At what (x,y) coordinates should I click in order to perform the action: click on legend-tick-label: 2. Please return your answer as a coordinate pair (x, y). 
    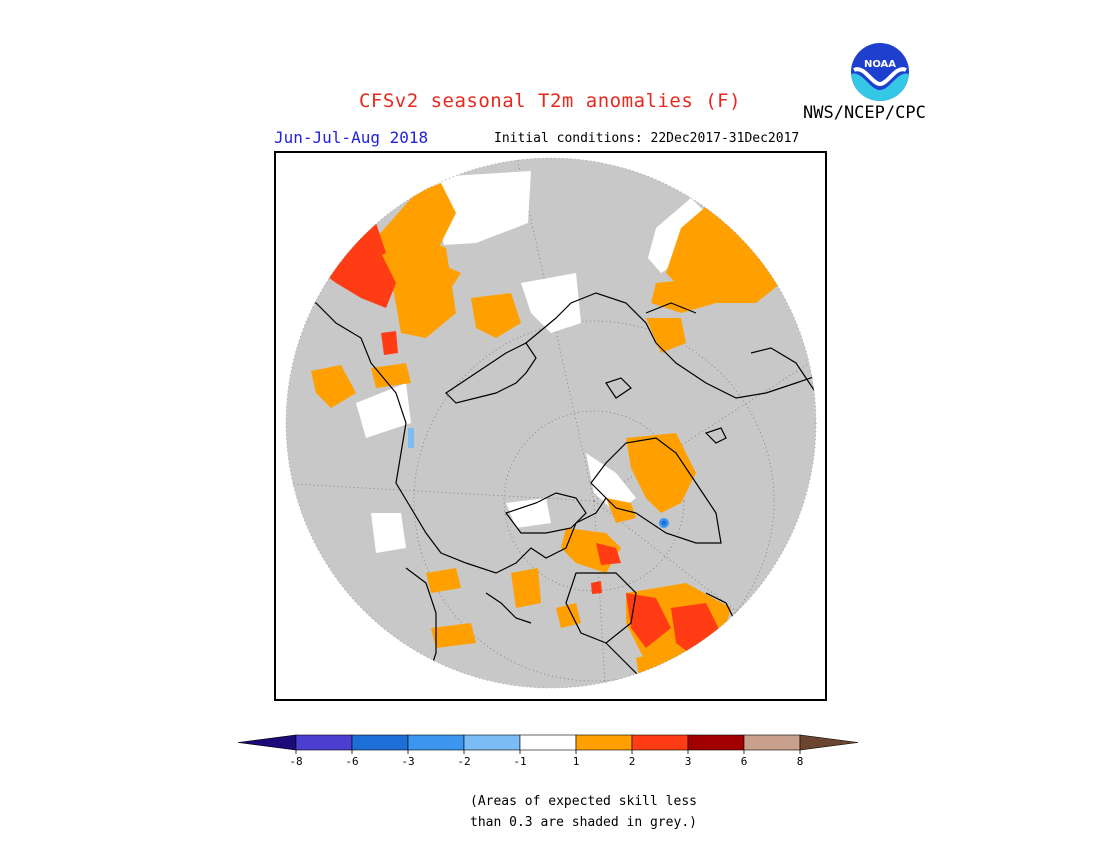
    Looking at the image, I should click on (632, 761).